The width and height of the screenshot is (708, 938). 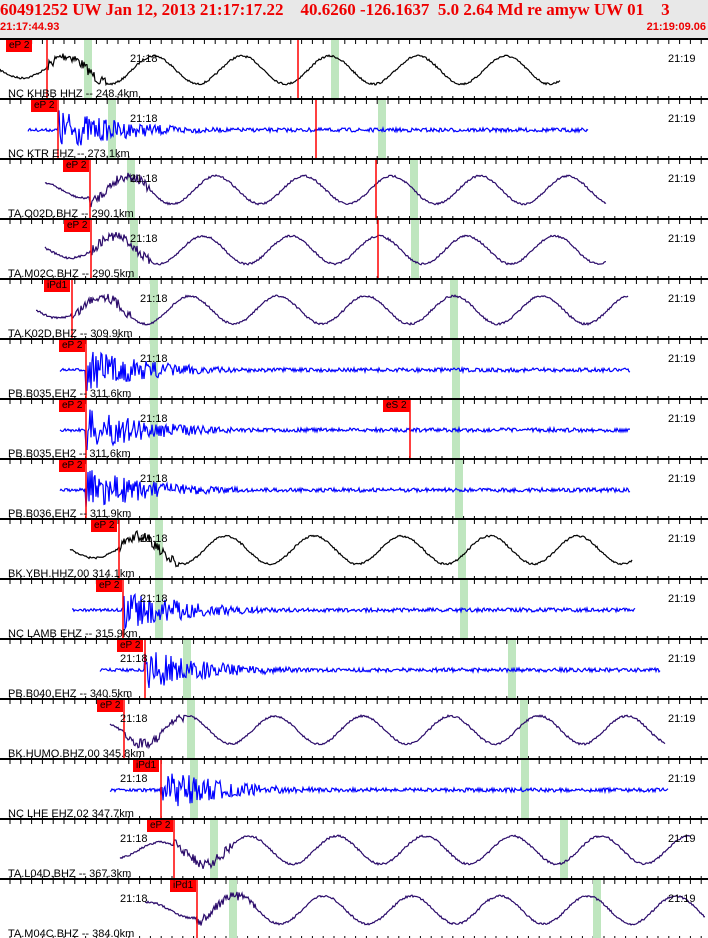 I want to click on station-label: PB.B040.EHZ -- 340.5km, so click(x=70, y=693).